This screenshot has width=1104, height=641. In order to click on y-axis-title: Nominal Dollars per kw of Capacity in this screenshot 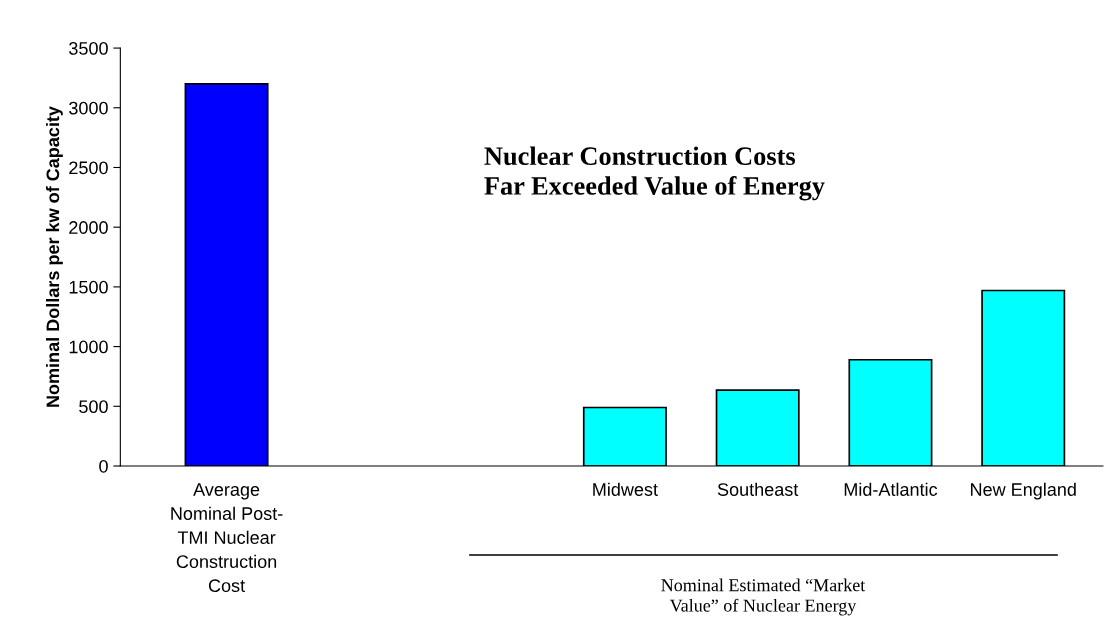, I will do `click(54, 256)`.